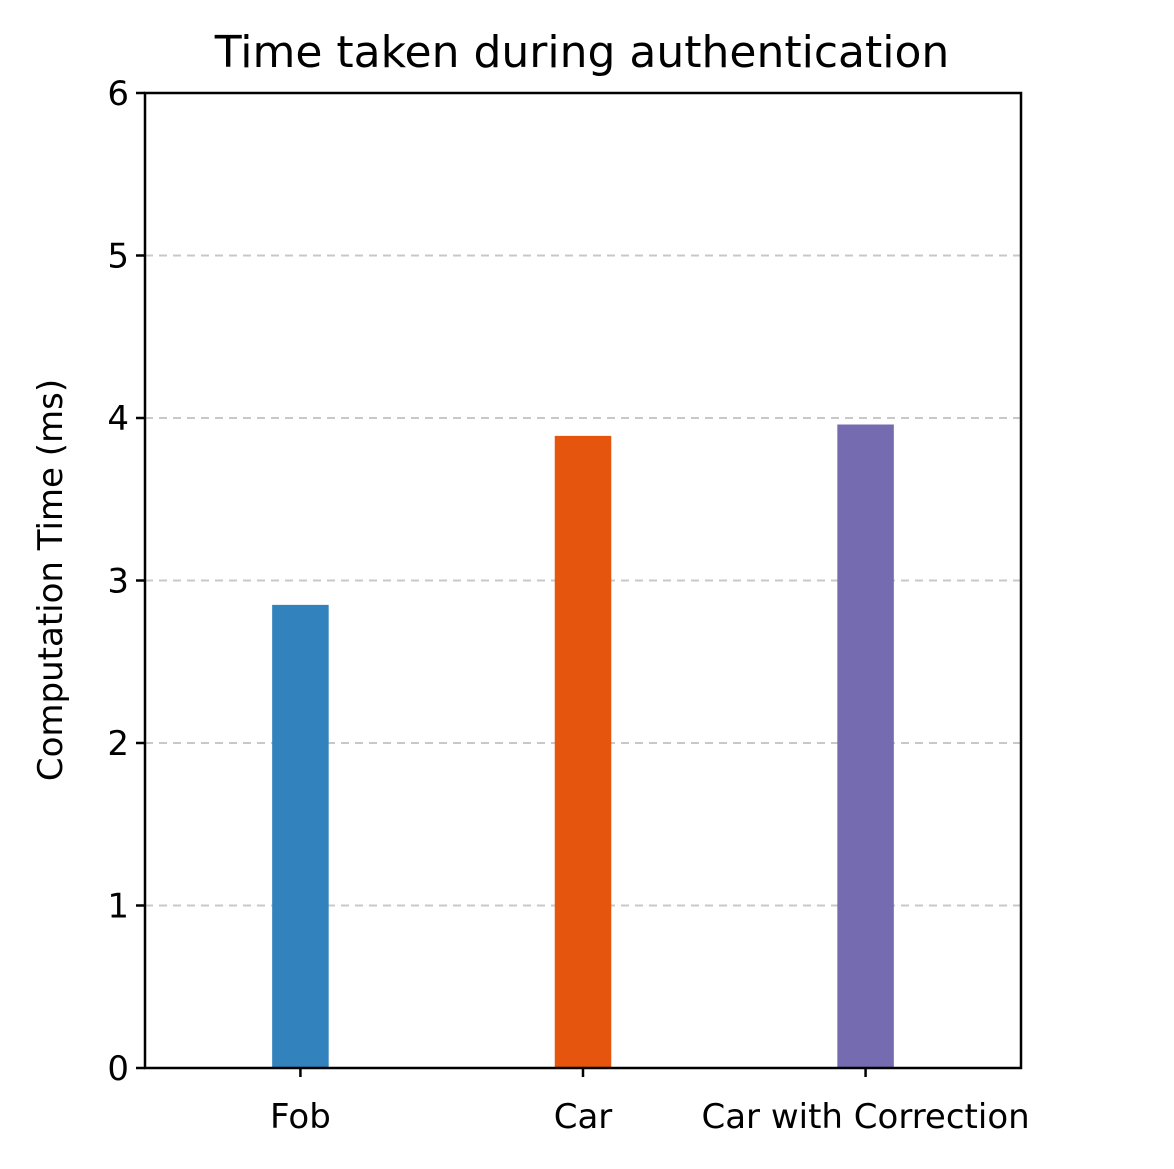 This screenshot has height=1169, width=1174. I want to click on bar-car-with-correction, so click(865, 746).